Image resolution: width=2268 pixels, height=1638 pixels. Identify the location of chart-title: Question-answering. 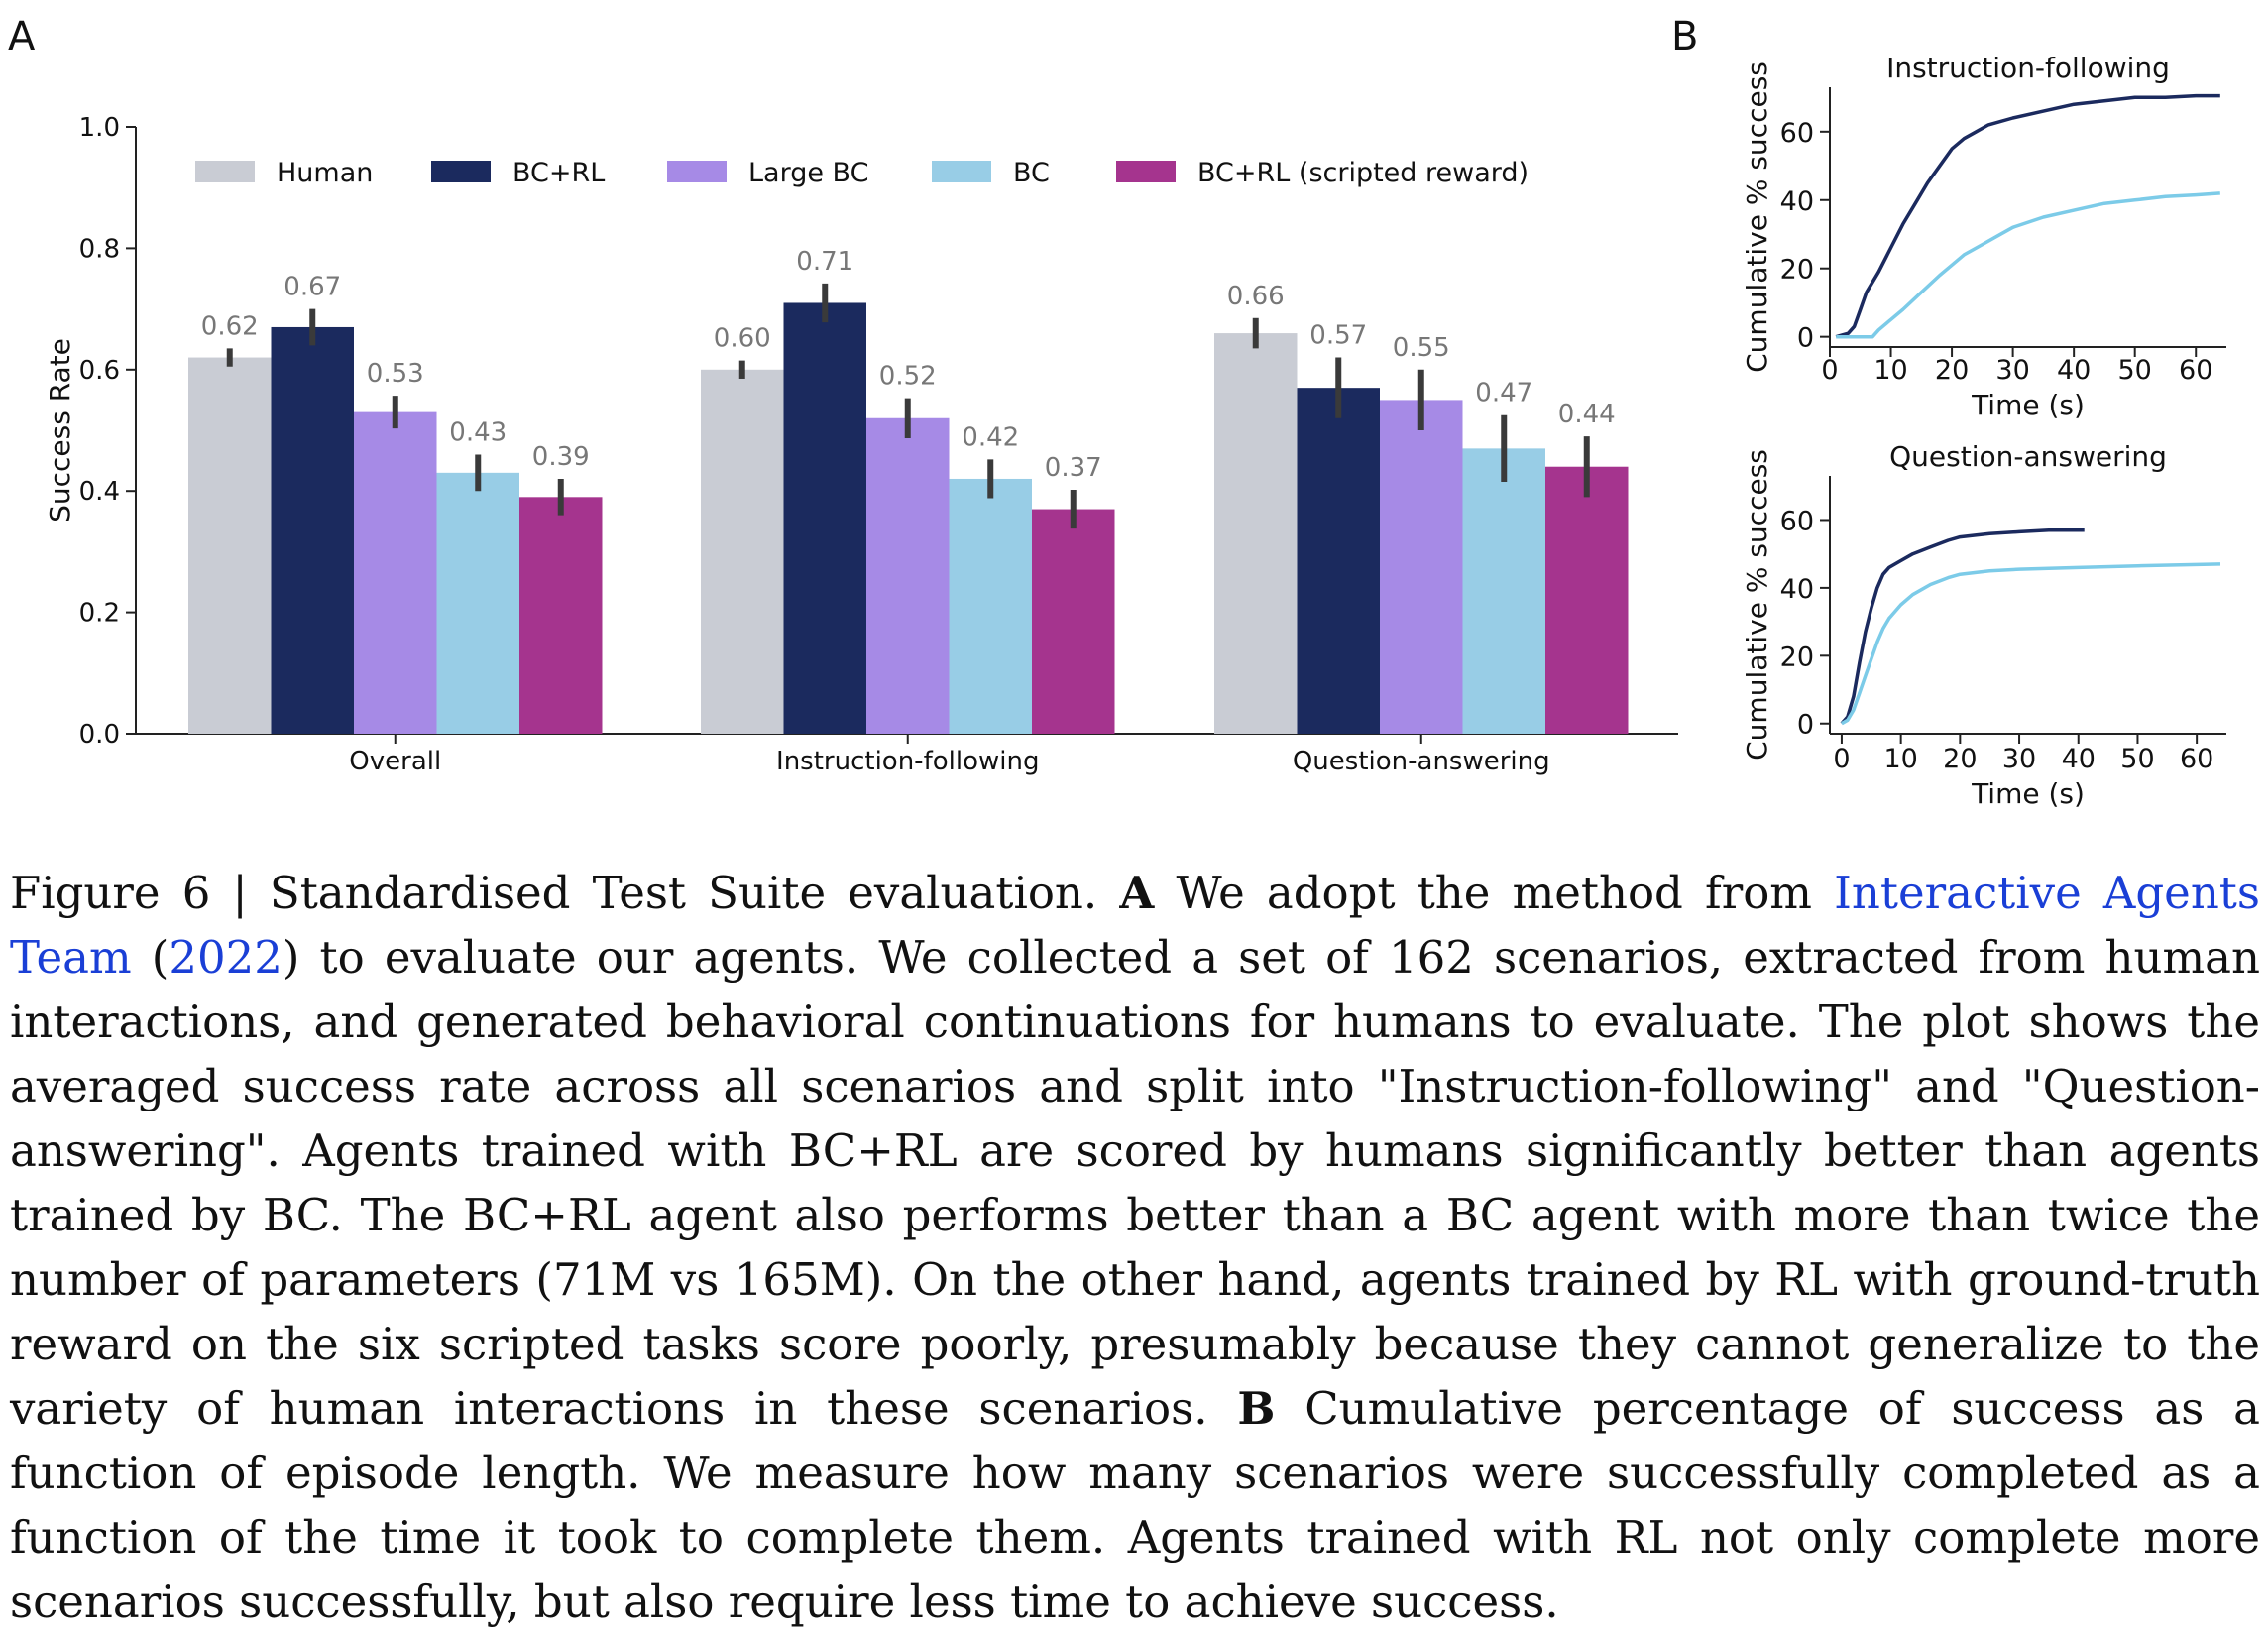
(2028, 456).